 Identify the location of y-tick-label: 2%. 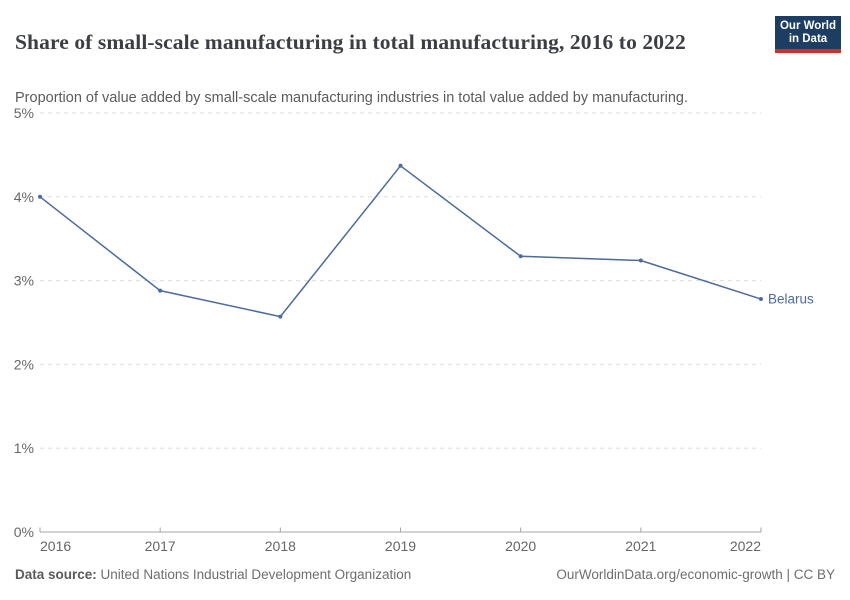
(24, 364).